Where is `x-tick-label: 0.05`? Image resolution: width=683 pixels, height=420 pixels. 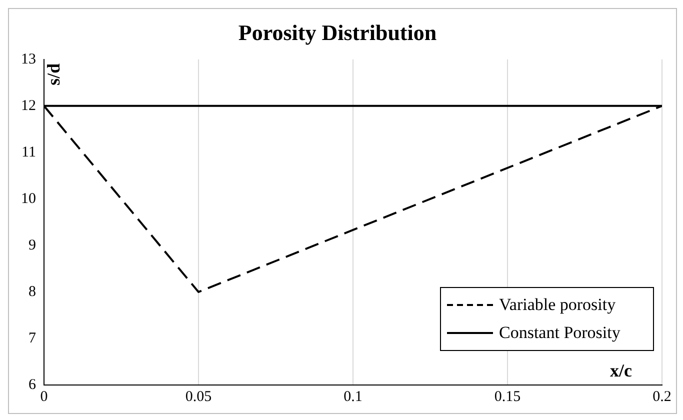 x-tick-label: 0.05 is located at coordinates (198, 396).